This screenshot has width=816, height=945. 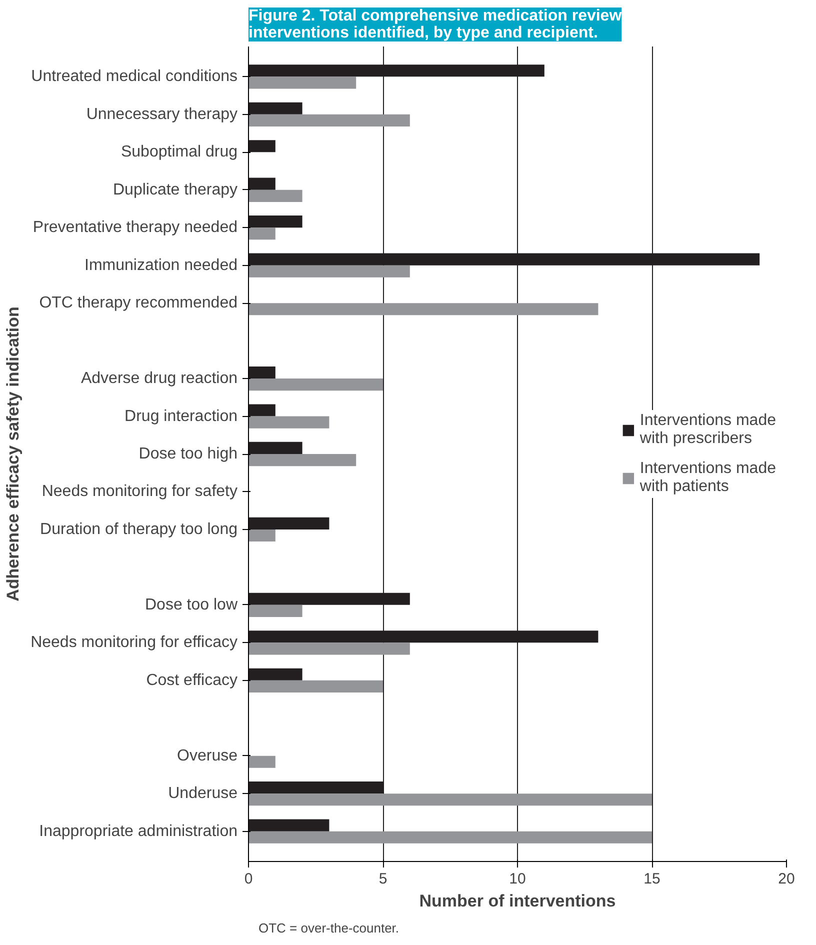 What do you see at coordinates (248, 879) in the screenshot?
I see `x-tick-label: 0` at bounding box center [248, 879].